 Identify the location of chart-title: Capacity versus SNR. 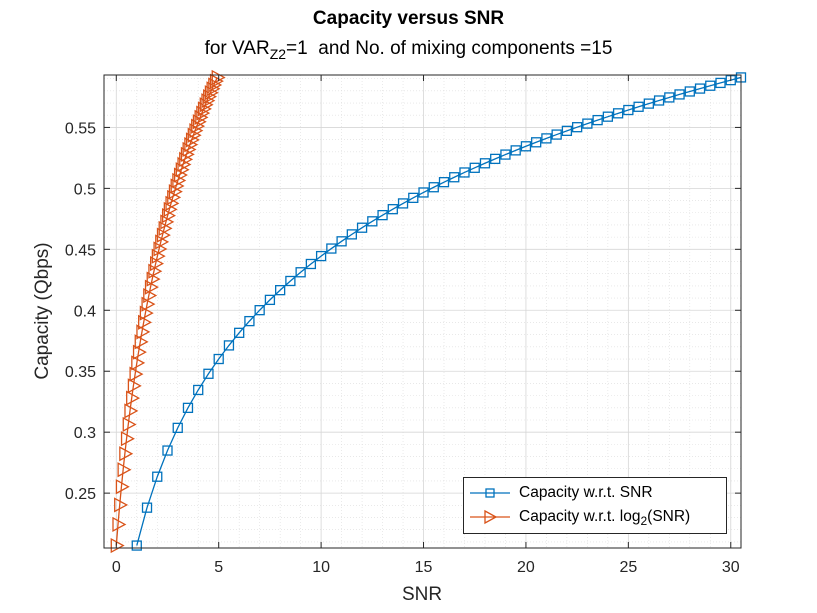
(408, 18).